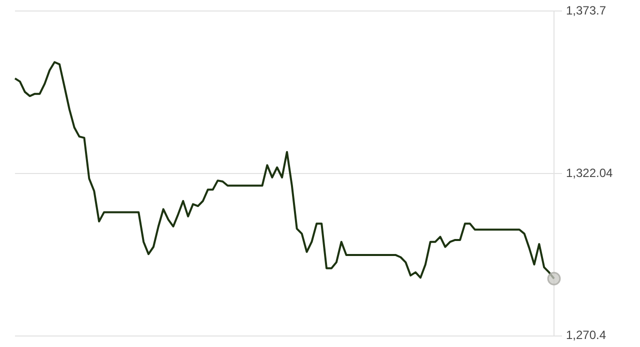 The width and height of the screenshot is (640, 347). I want to click on y-tick-label: 1,270.4, so click(586, 335).